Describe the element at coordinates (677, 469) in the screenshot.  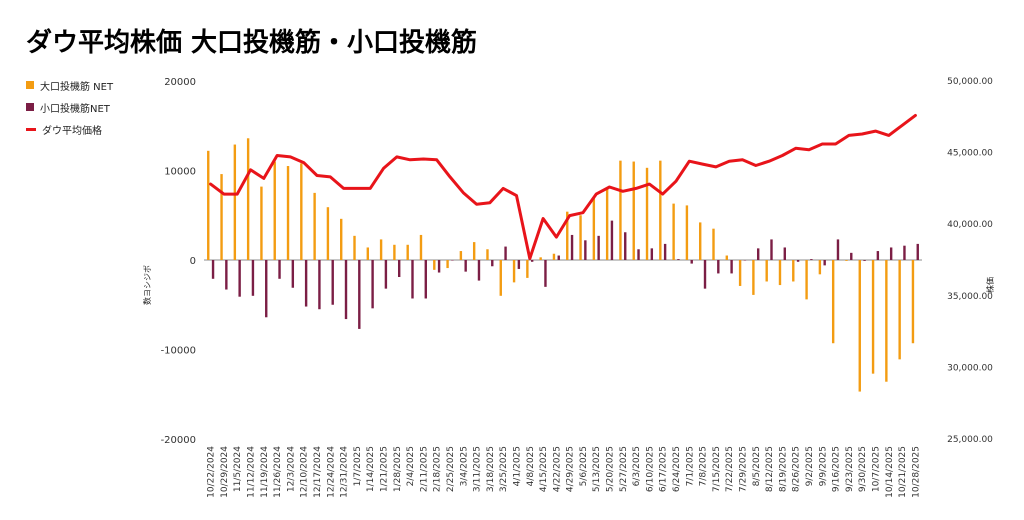
I see `x-tick-label: 6/24/2025` at that location.